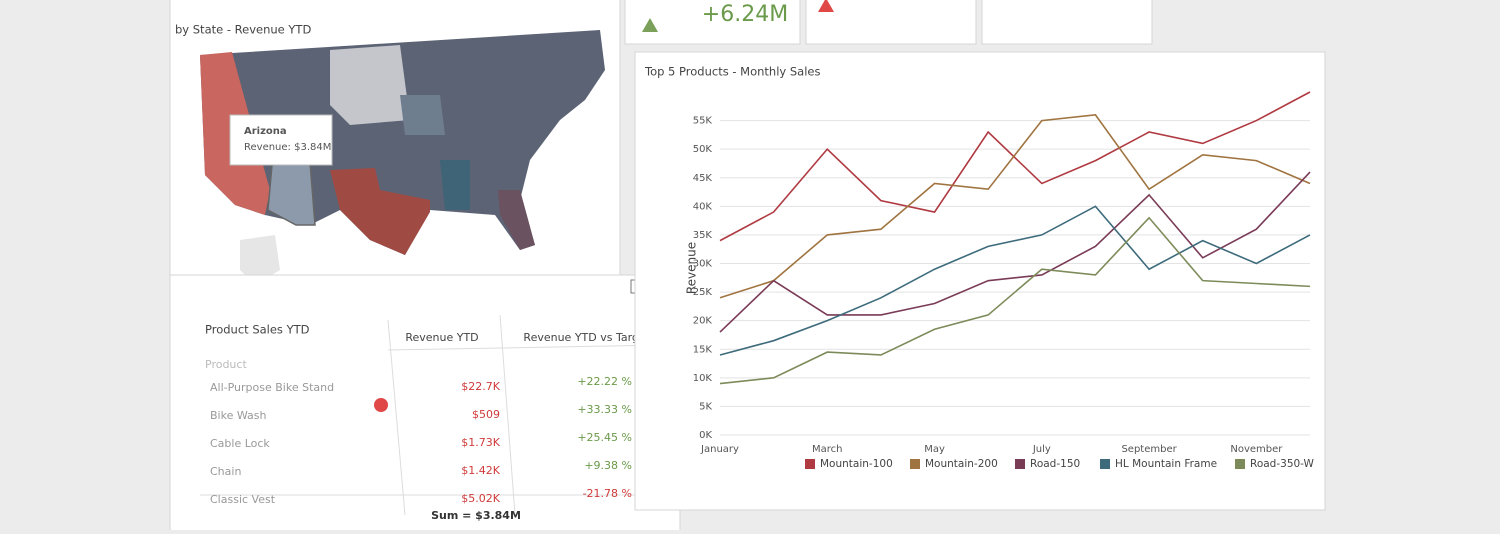 The width and height of the screenshot is (1500, 534). I want to click on revenue-cell: $509, so click(486, 414).